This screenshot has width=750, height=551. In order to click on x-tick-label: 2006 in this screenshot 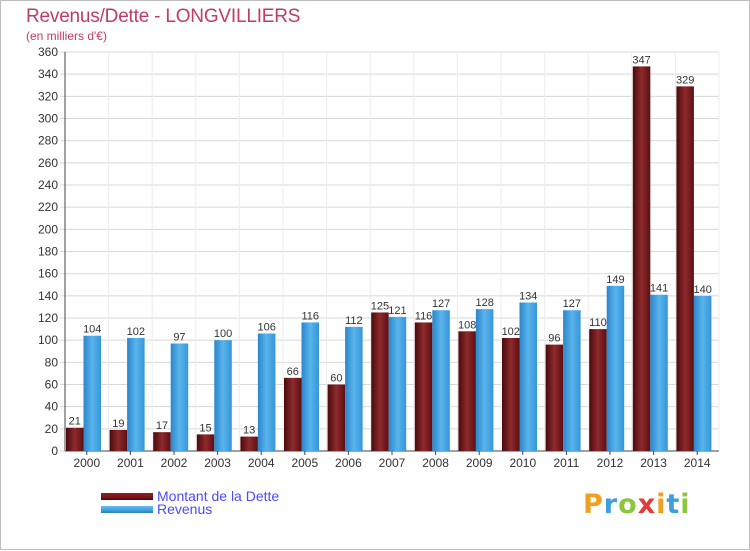, I will do `click(348, 463)`.